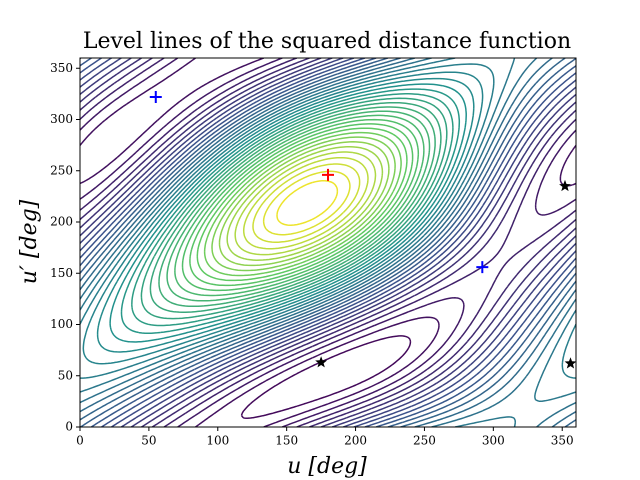 This screenshot has height=480, width=640. I want to click on x-tick-label: 100, so click(217, 441).